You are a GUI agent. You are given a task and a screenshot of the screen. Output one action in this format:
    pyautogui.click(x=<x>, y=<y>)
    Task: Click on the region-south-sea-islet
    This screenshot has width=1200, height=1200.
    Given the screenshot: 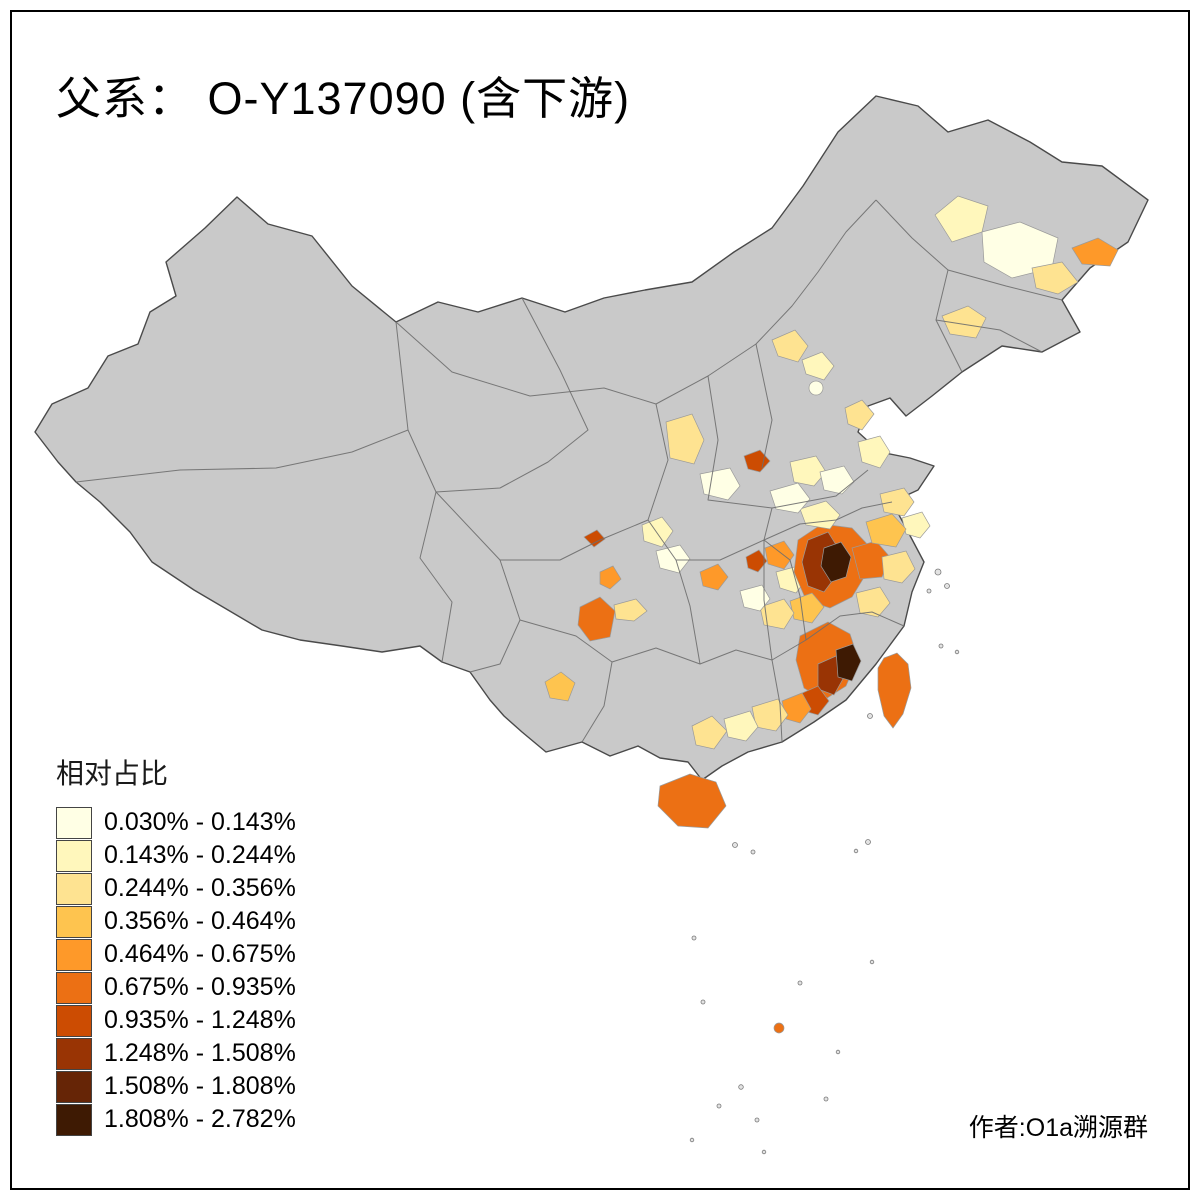 What is the action you would take?
    pyautogui.click(x=779, y=1028)
    